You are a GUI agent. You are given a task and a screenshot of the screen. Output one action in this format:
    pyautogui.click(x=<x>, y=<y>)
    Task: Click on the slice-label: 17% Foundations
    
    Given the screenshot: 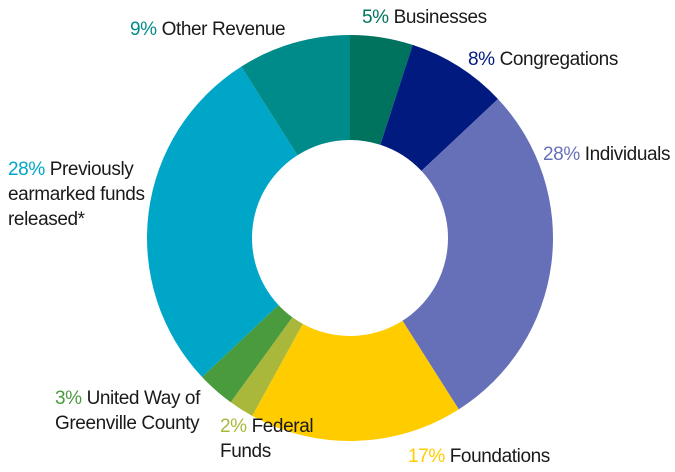 What is the action you would take?
    pyautogui.click(x=508, y=456)
    